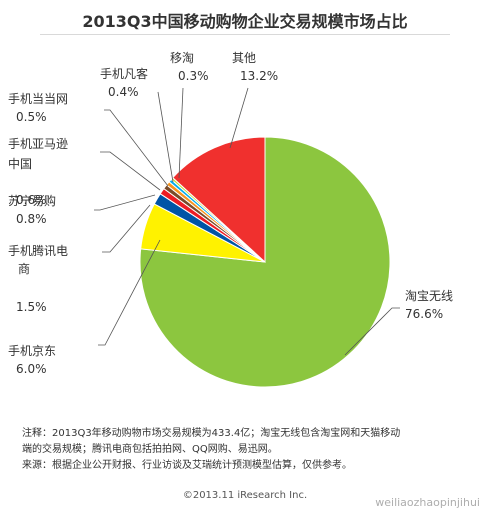  What do you see at coordinates (187, 465) in the screenshot?
I see `note-line-3: 来源：根据企业公开财报、行业访谈及艾瑞统计预测模型估算，仅供参考。` at bounding box center [187, 465].